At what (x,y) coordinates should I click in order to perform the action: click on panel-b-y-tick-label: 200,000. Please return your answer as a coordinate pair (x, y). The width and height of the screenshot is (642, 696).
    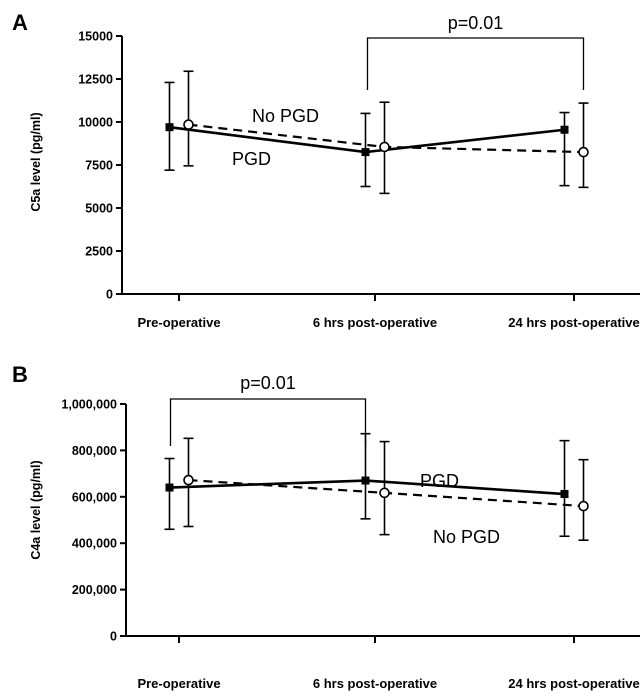
    Looking at the image, I should click on (94, 590).